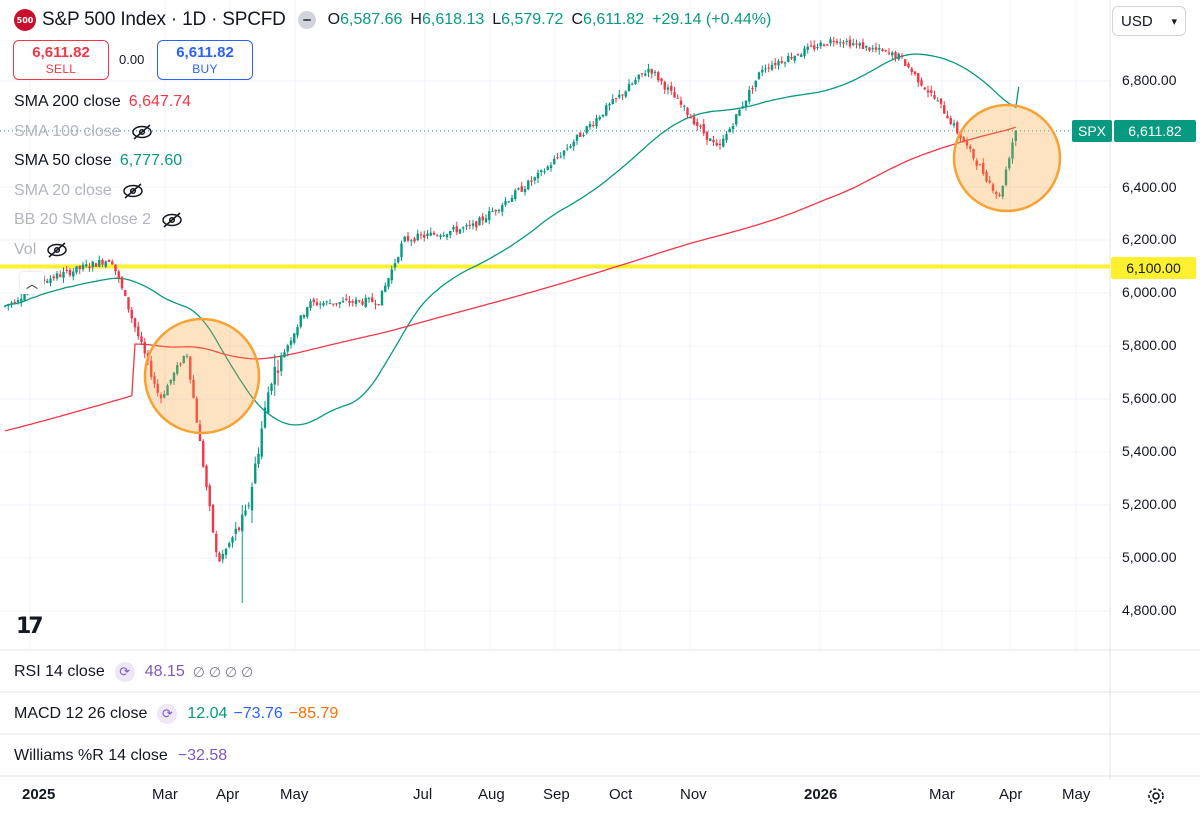 Image resolution: width=1200 pixels, height=814 pixels. I want to click on gear-icon, so click(1156, 796).